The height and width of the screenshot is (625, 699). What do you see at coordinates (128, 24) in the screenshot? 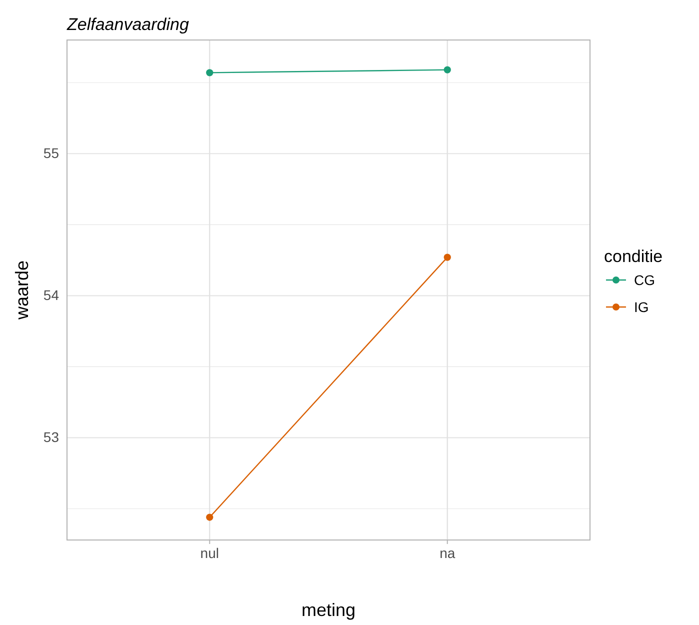
I see `chart-title: Zelfaanvaarding` at bounding box center [128, 24].